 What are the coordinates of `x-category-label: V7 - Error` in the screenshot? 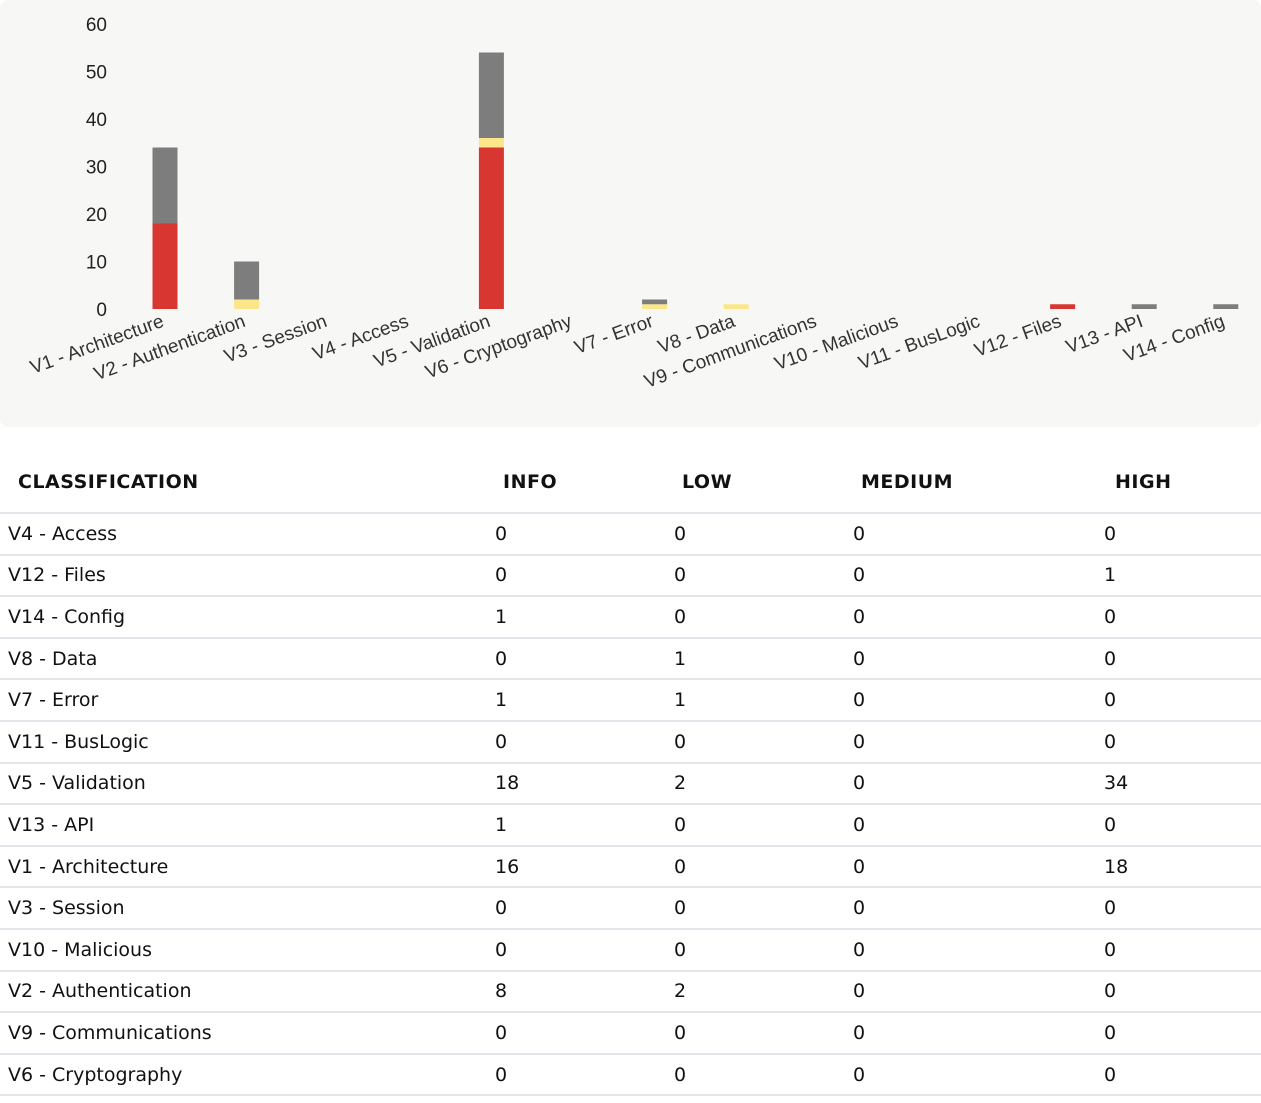 It's located at (614, 335).